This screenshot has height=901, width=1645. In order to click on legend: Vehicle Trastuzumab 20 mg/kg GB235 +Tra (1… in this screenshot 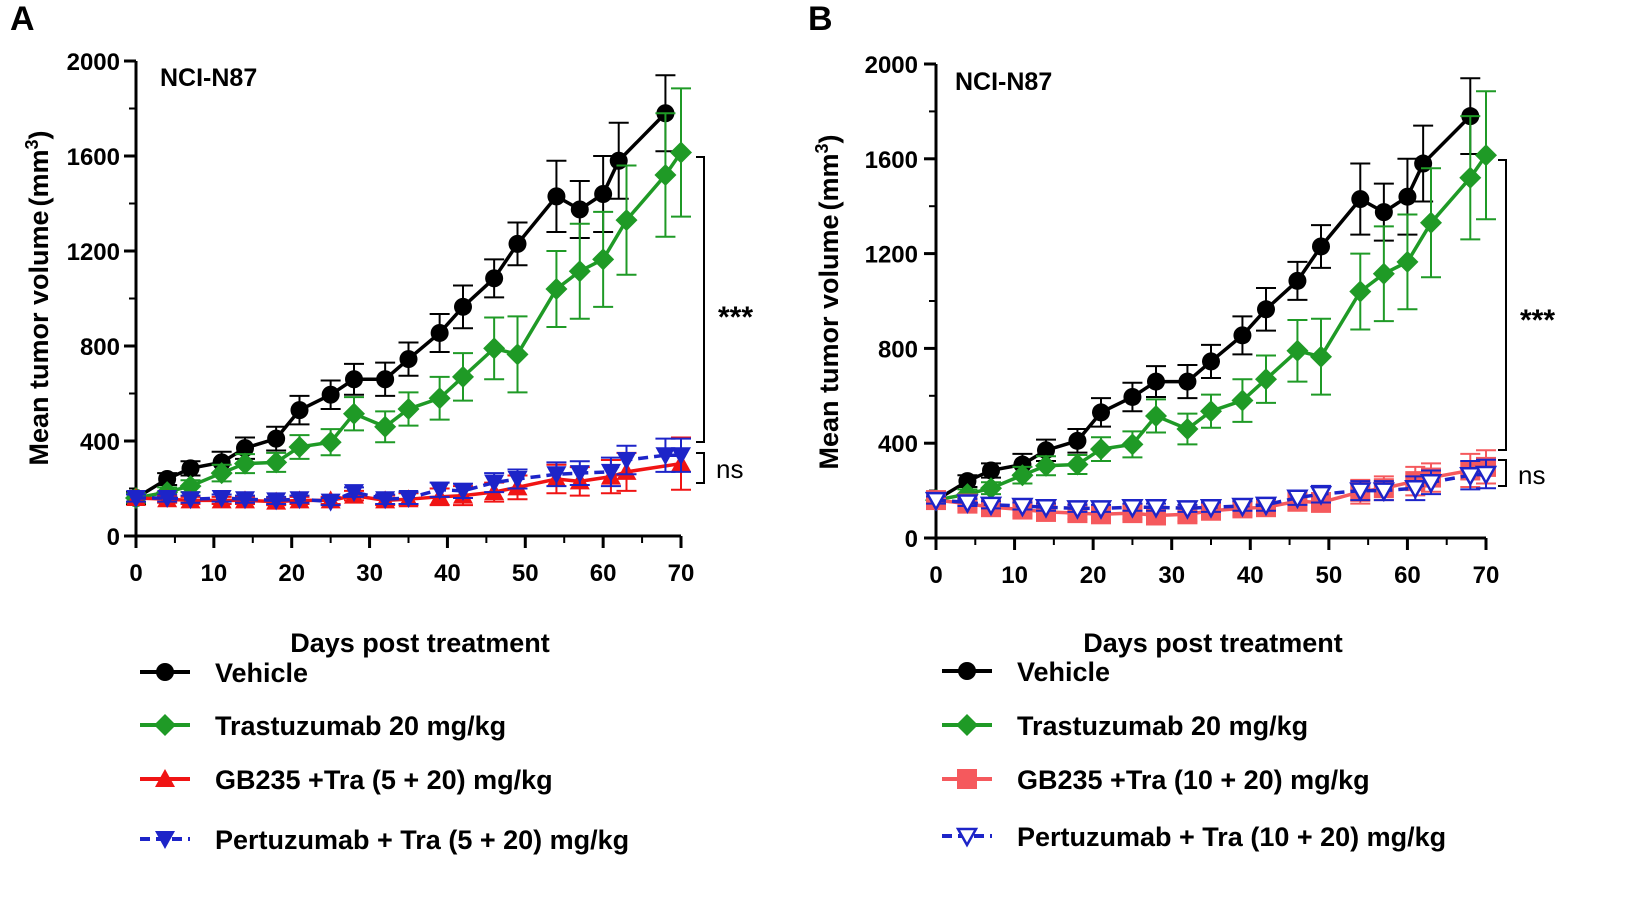, I will do `click(1194, 754)`.